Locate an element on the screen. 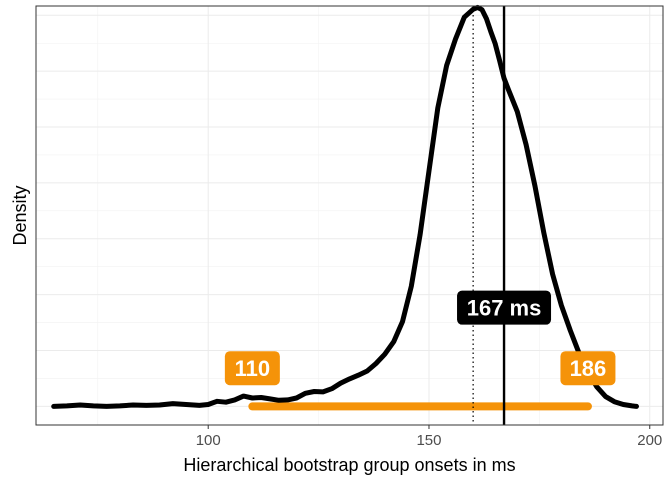  x-tick-label: 100 is located at coordinates (208, 440).